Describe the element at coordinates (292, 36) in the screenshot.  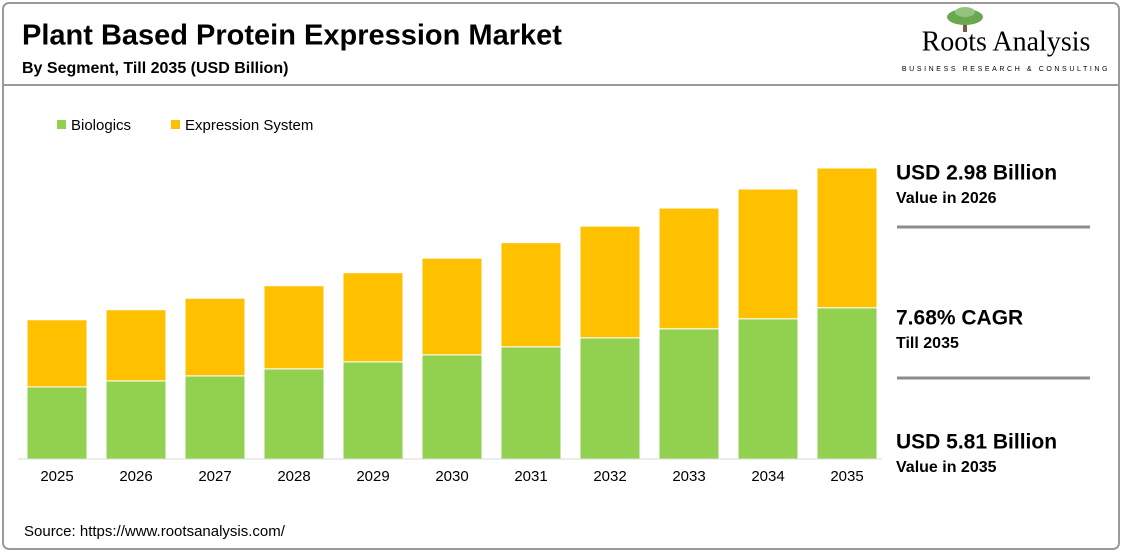
I see `chart-title: Plant Based Protein Expression Market` at that location.